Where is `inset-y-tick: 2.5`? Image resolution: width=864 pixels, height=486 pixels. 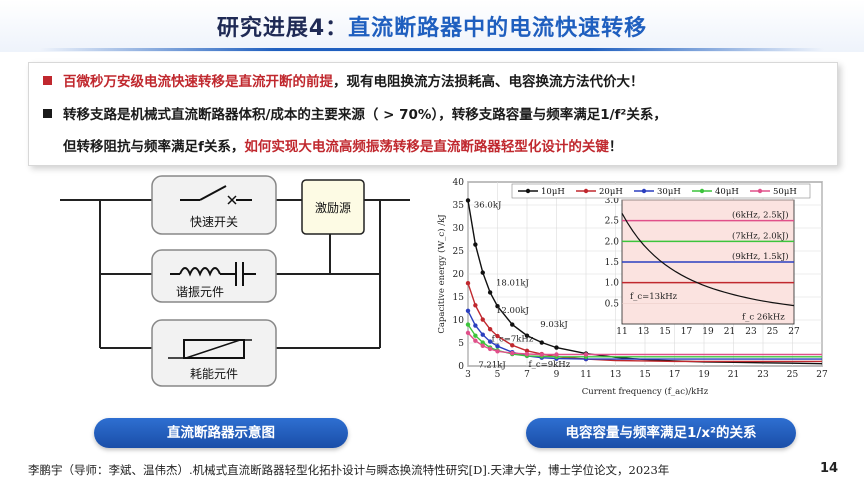
inset-y-tick: 2.5 is located at coordinates (612, 222).